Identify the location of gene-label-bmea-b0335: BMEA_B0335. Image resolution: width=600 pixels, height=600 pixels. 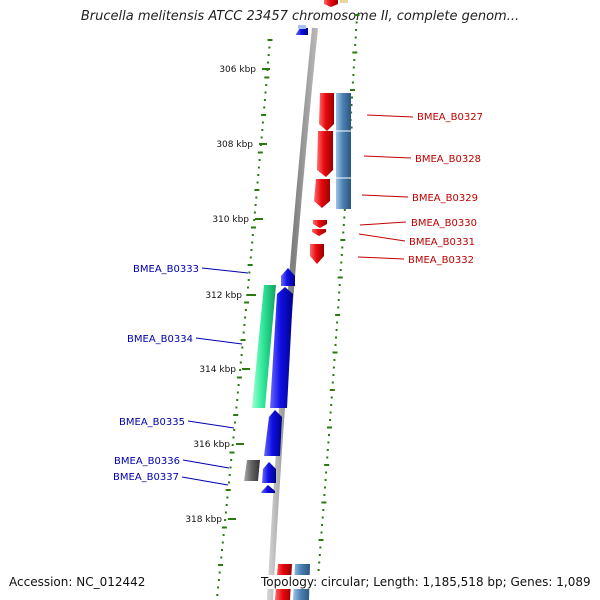
(152, 422).